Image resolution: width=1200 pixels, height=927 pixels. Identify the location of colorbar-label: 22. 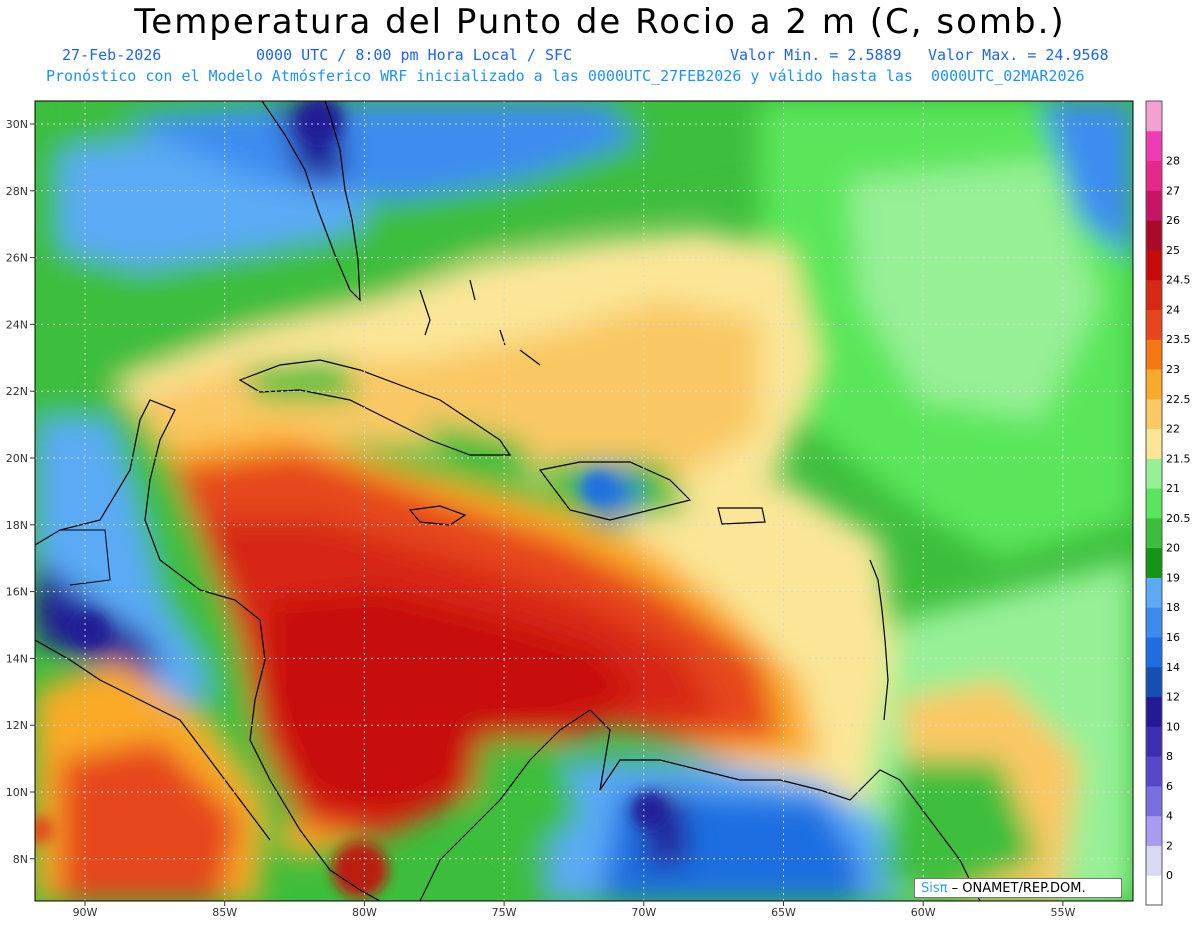
(1173, 429).